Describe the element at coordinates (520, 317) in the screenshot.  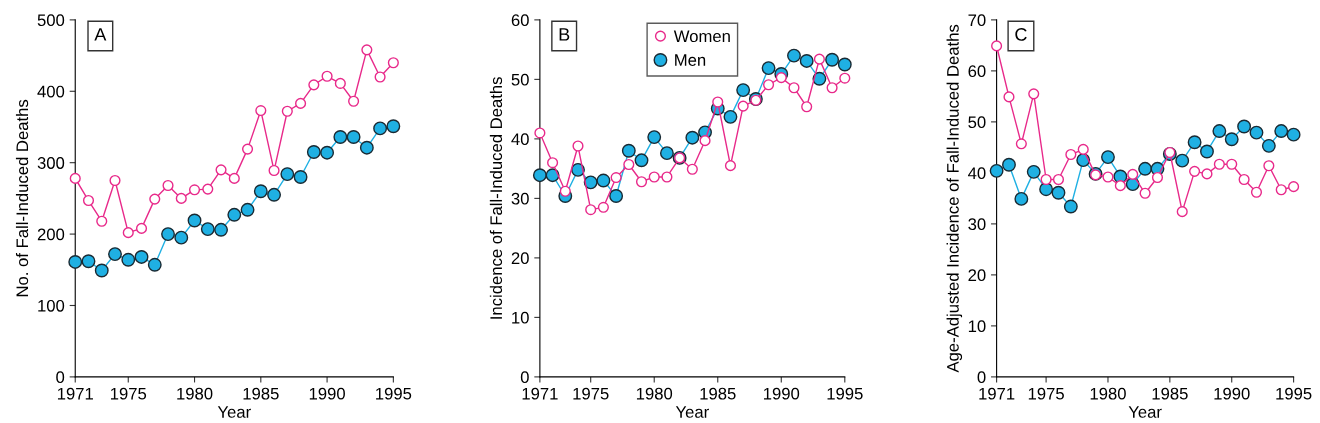
I see `y-tick-label: 10` at that location.